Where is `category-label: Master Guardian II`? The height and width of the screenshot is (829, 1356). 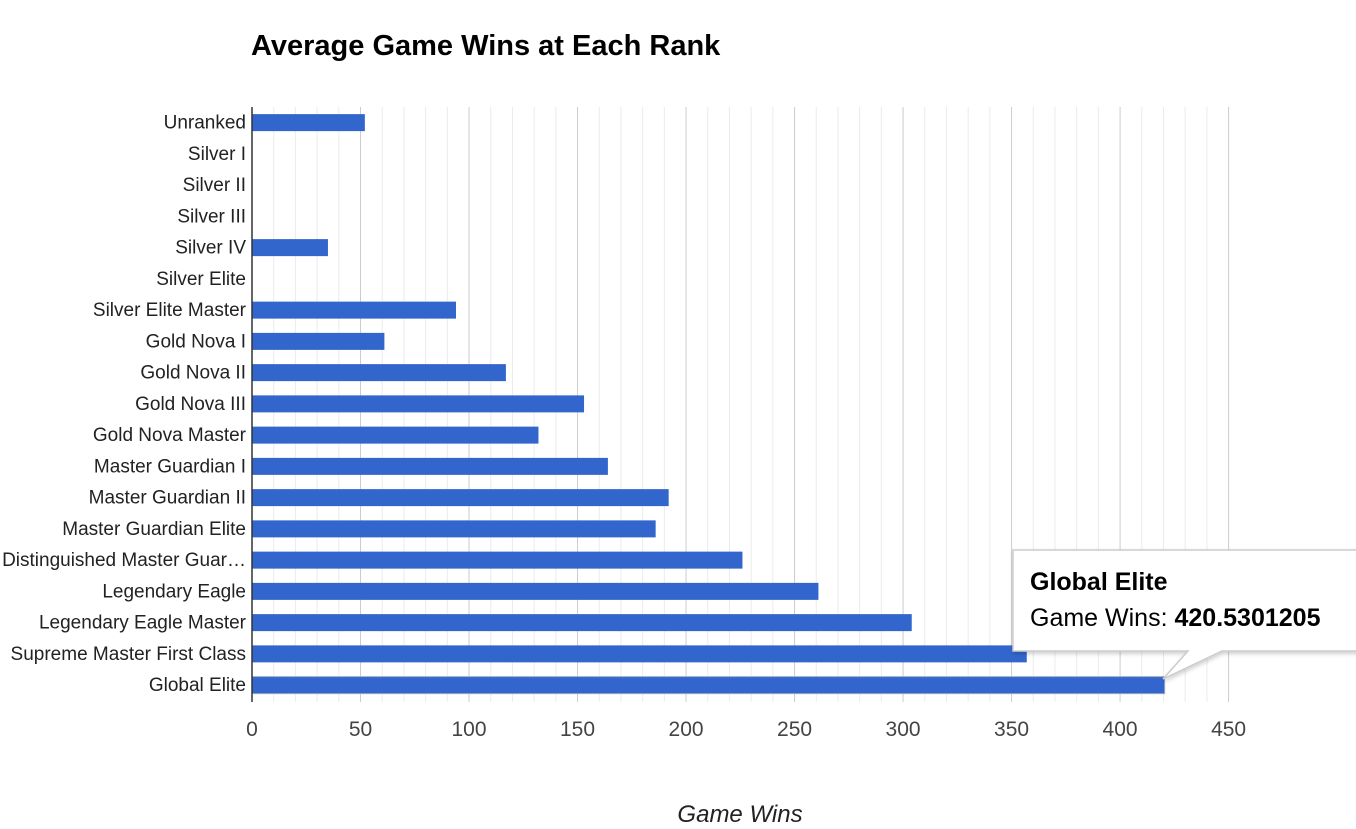
category-label: Master Guardian II is located at coordinates (167, 498).